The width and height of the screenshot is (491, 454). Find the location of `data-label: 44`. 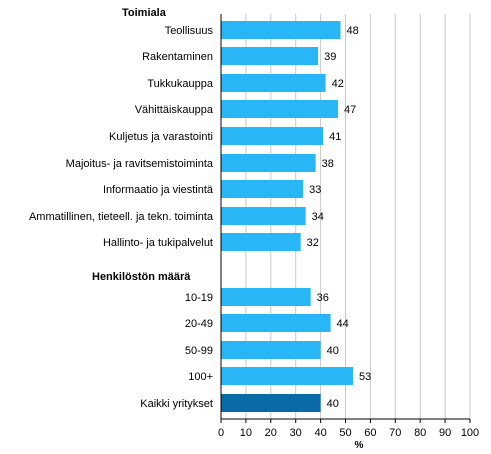

data-label: 44 is located at coordinates (343, 324).